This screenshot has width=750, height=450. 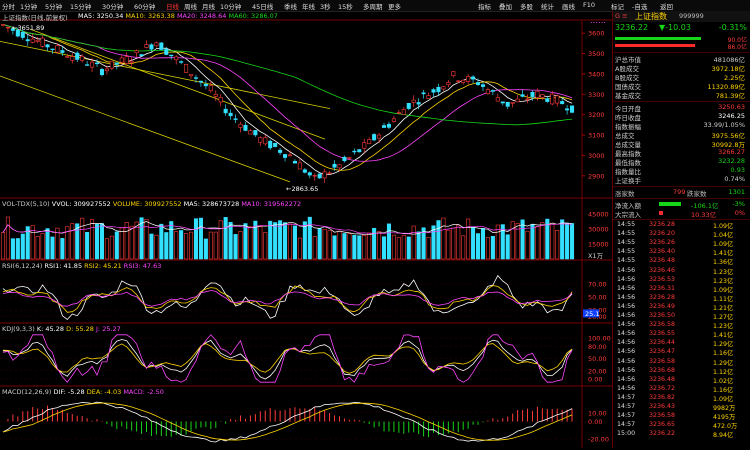 I want to click on legend-item: RSI2: 45.21, so click(x=104, y=266).